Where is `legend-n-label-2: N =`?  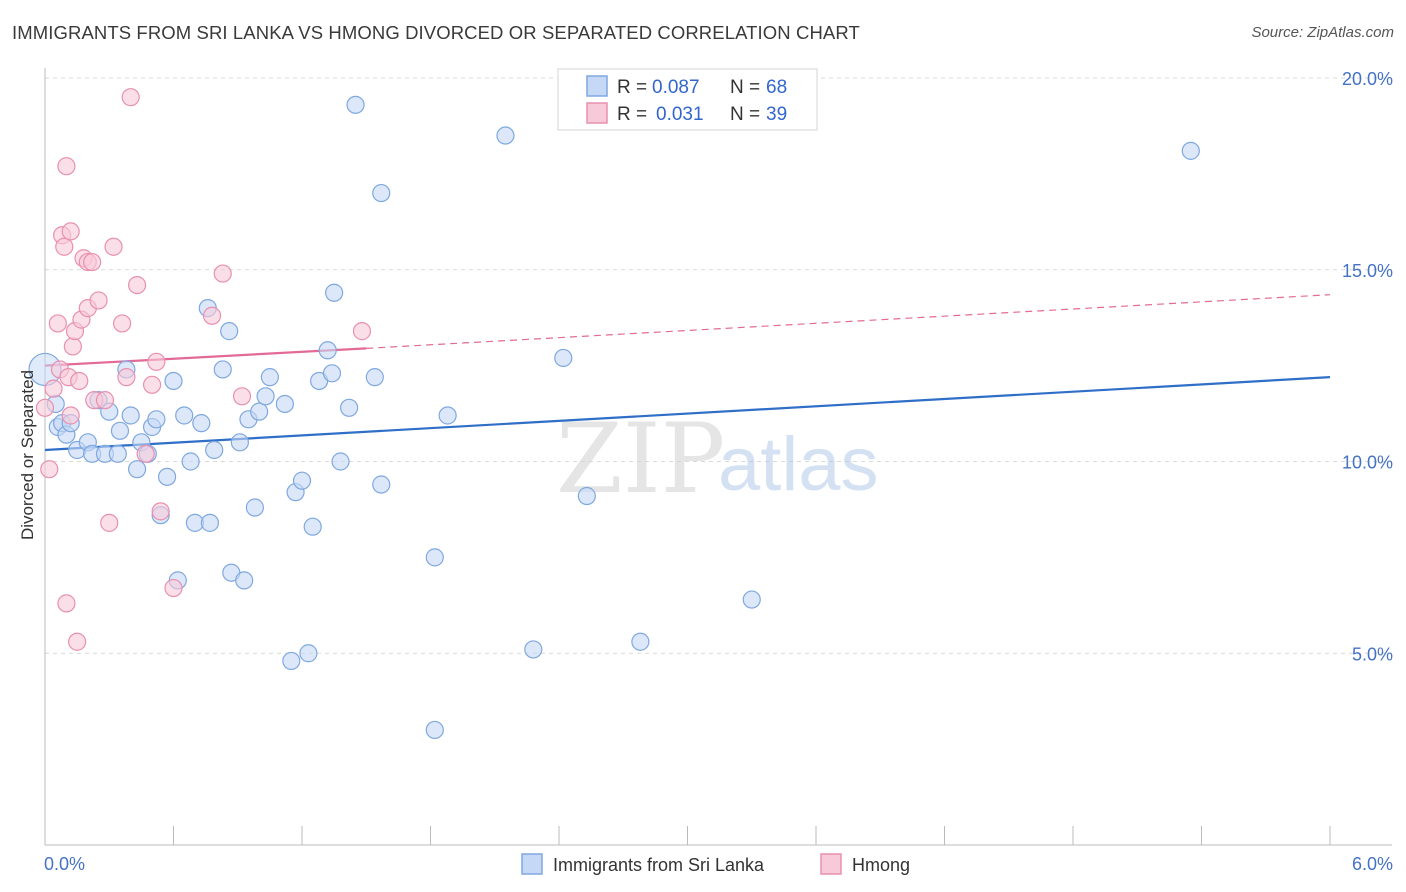 legend-n-label-2: N = is located at coordinates (745, 114).